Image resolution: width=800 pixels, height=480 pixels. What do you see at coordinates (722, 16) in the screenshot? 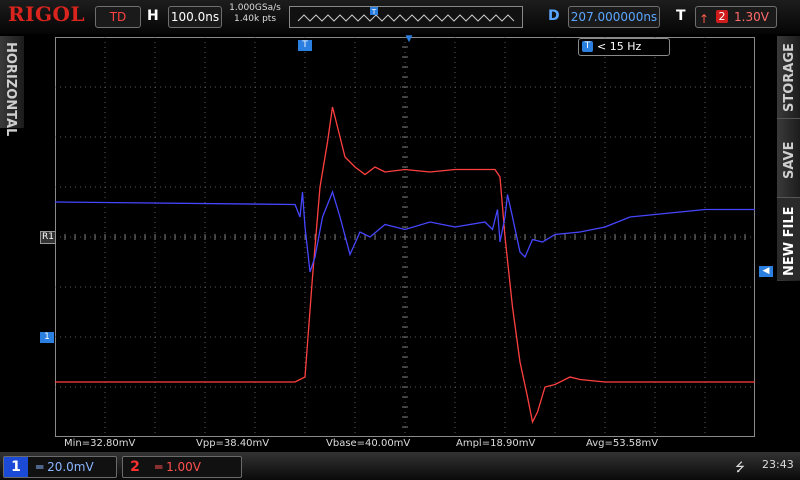
I see `trigger-source-badge: 2` at bounding box center [722, 16].